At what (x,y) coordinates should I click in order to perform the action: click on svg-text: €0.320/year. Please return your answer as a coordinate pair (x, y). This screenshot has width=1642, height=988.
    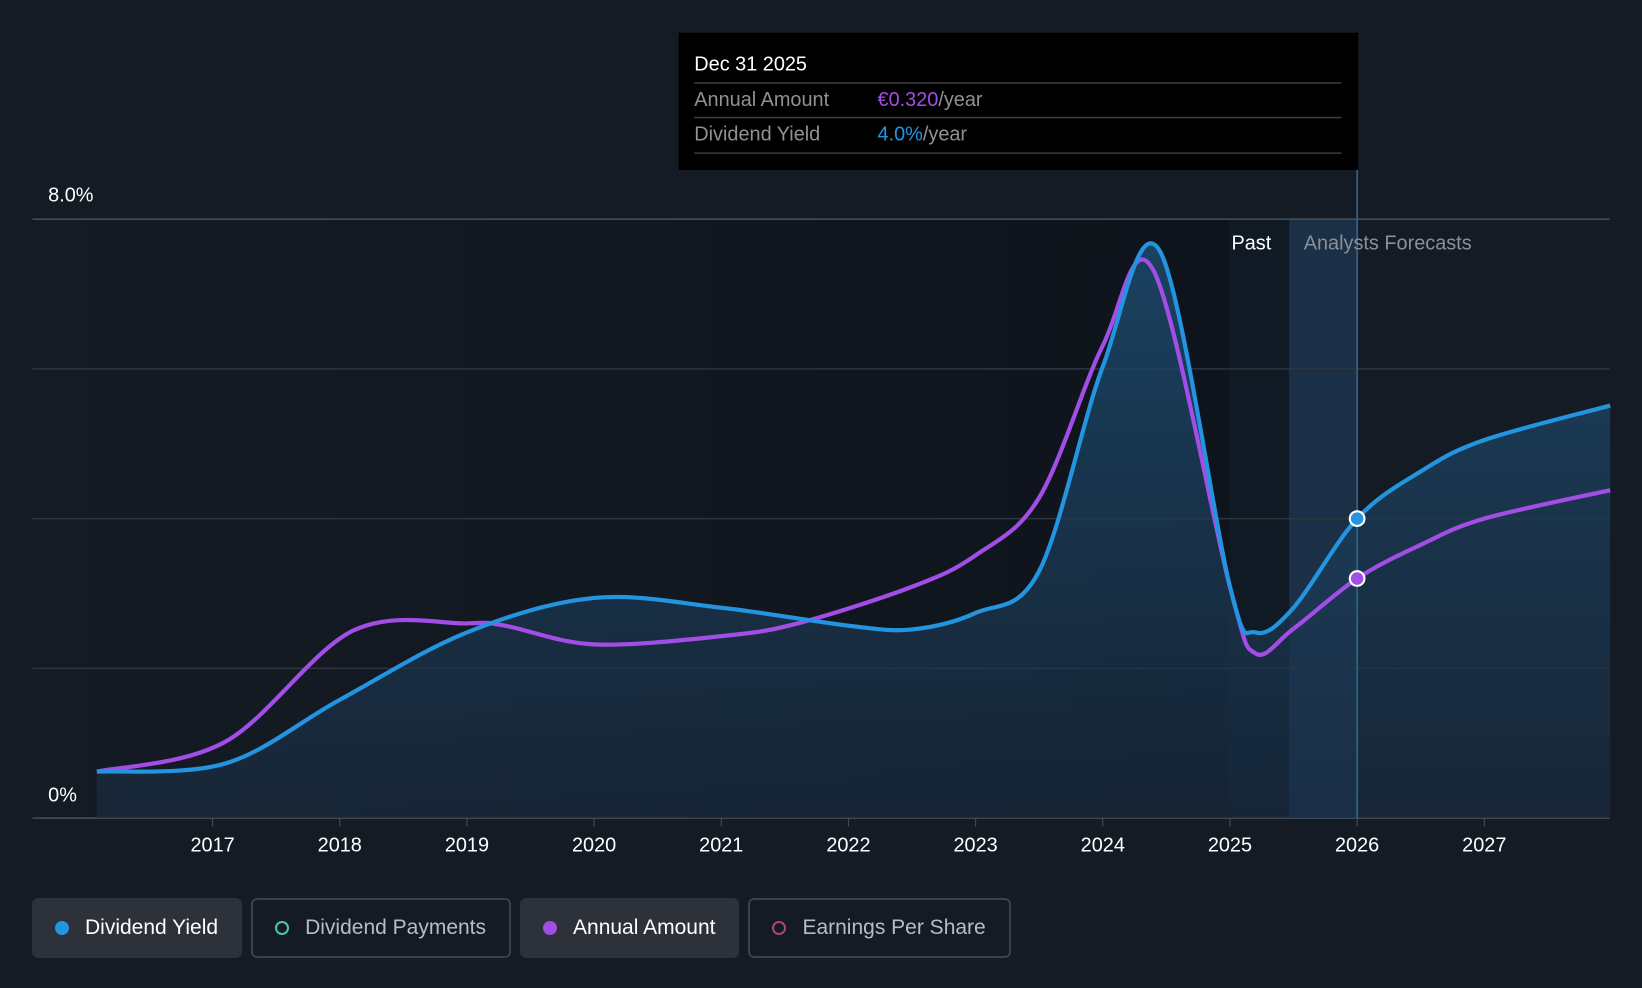
    Looking at the image, I should click on (930, 100).